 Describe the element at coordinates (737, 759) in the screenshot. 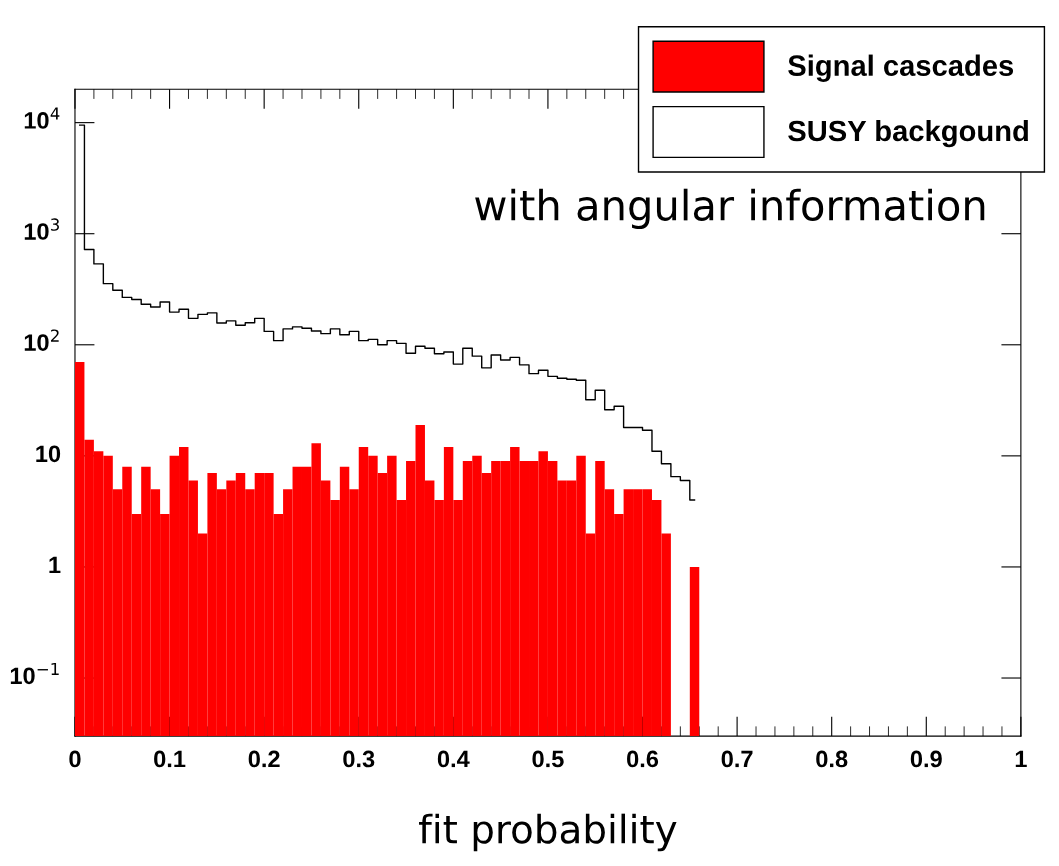

I see `x-tick-label: 0.7` at that location.